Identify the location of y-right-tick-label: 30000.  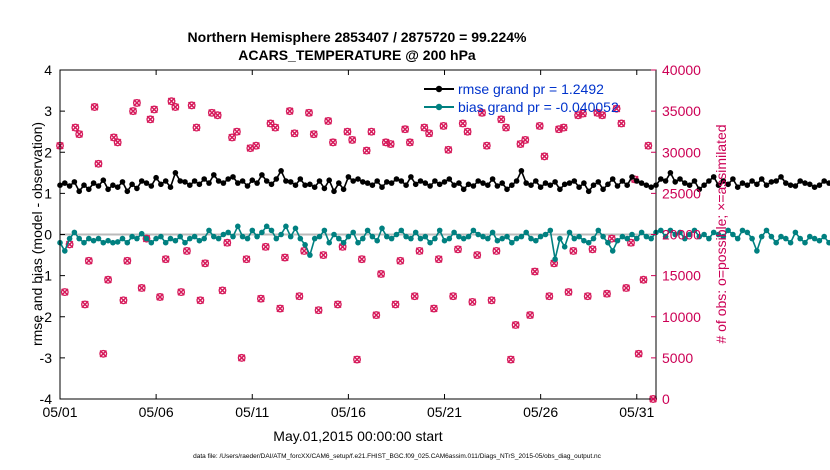
(681, 152).